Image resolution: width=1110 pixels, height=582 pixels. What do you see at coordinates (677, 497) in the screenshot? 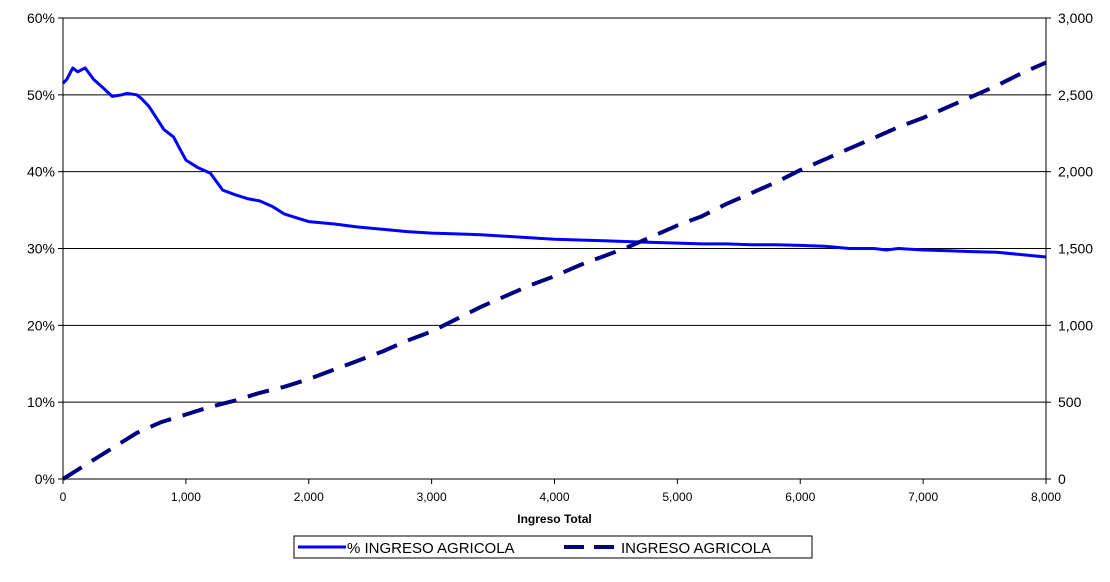
I see `x-tick-label: 5,000` at bounding box center [677, 497].